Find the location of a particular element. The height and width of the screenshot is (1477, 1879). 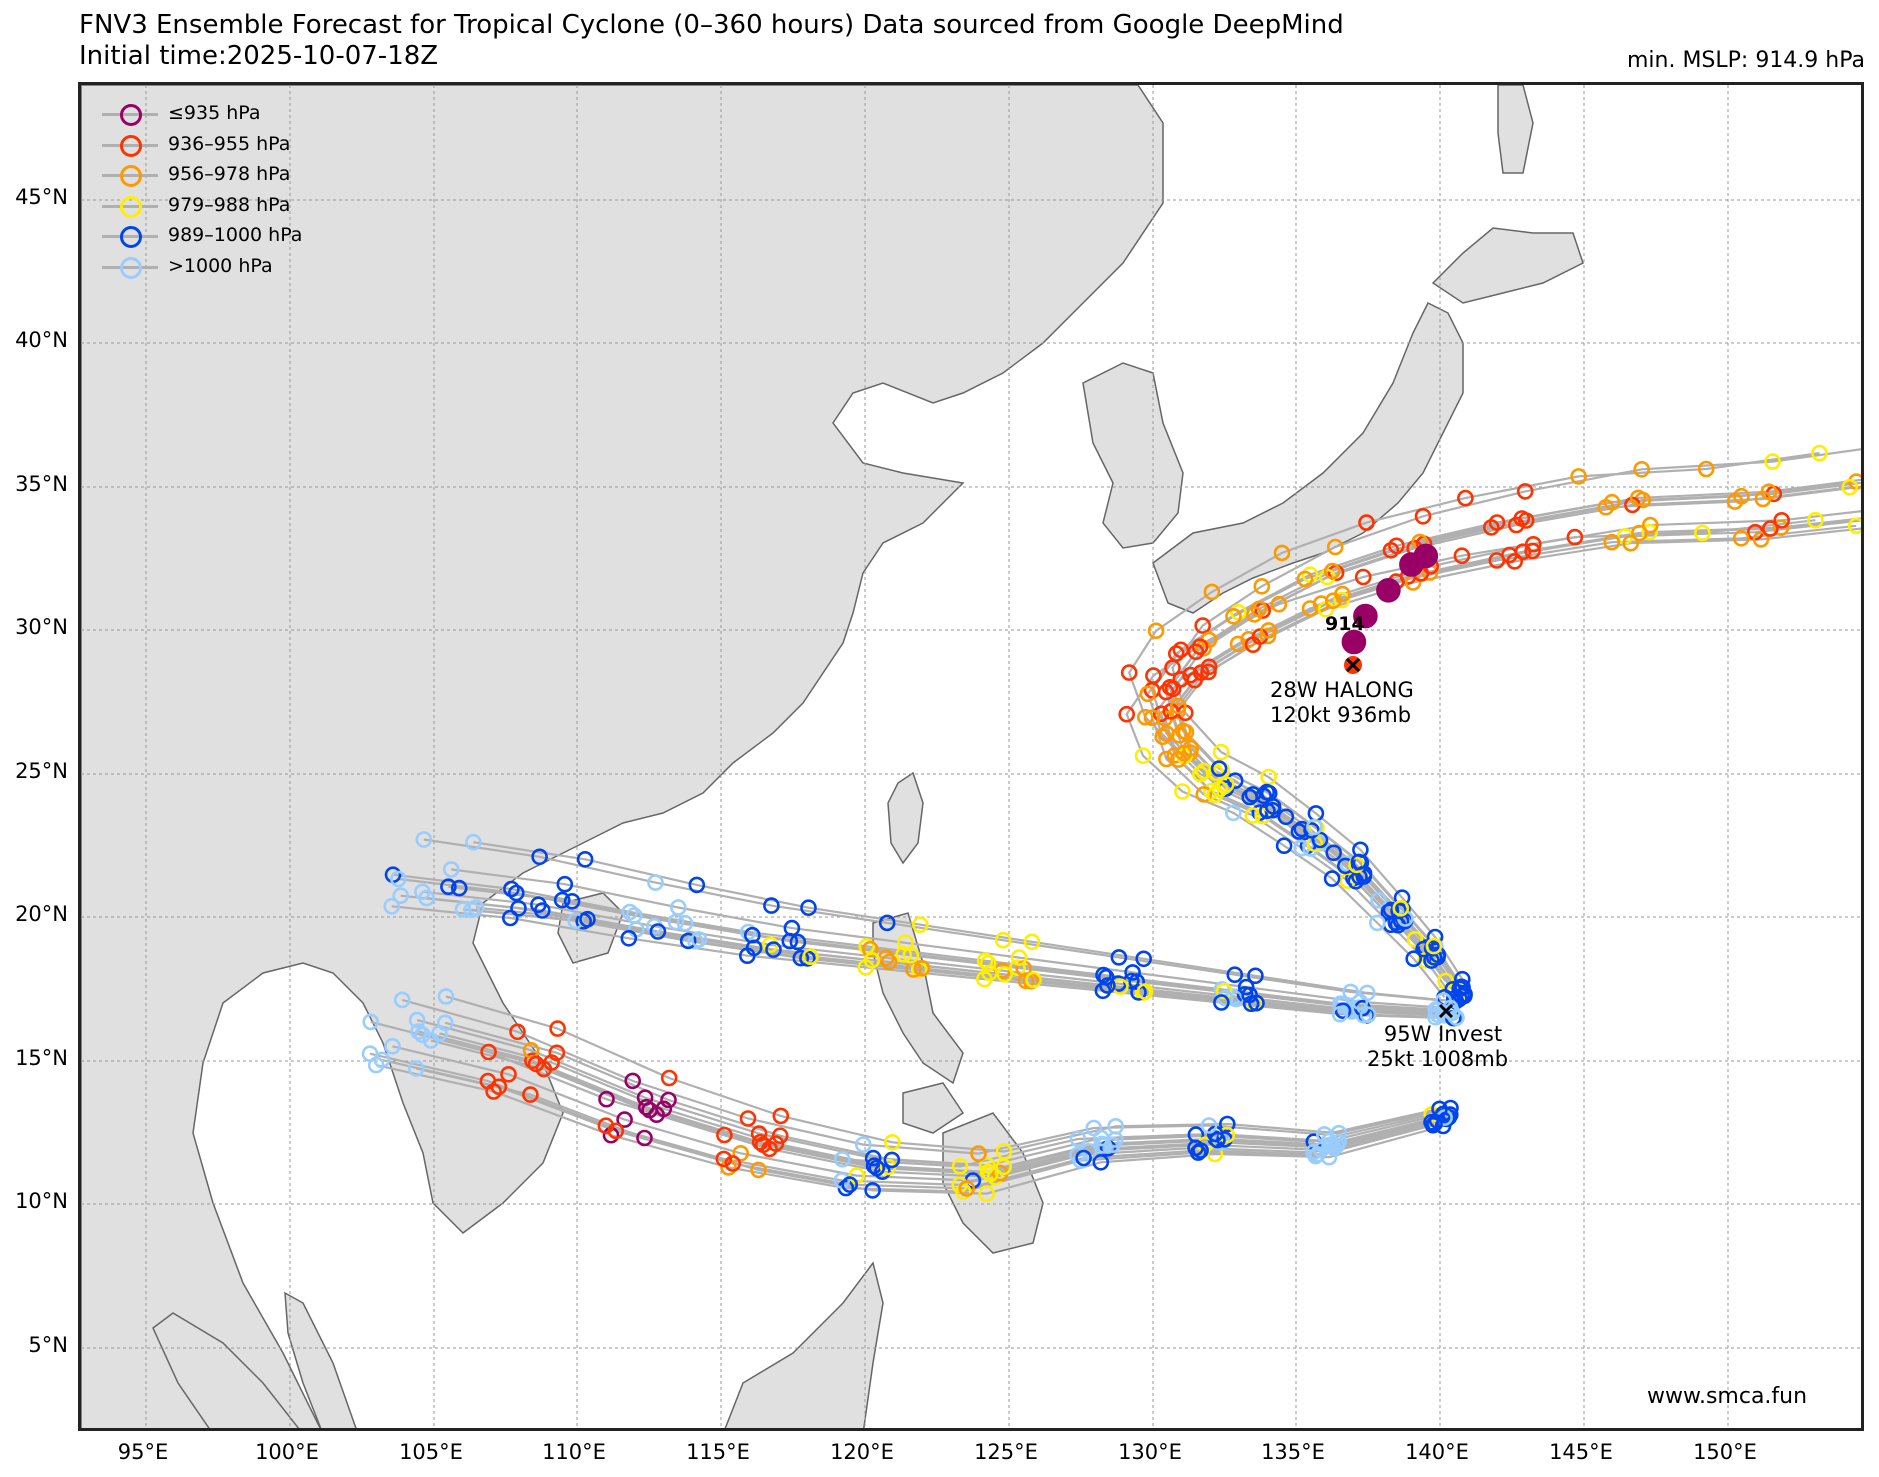

lon-tick: 135°E is located at coordinates (1293, 1452).